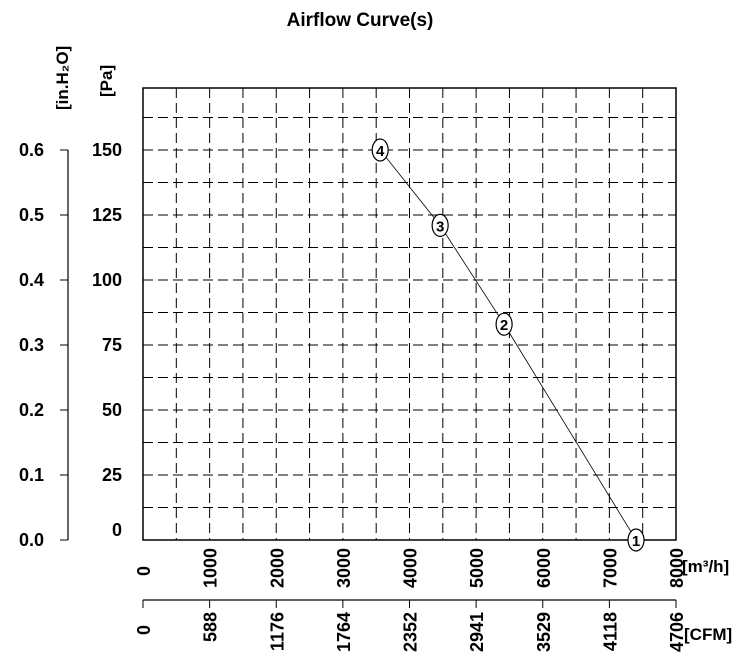 This screenshot has height=670, width=745. I want to click on y-tick-label-pa: 50, so click(112, 410).